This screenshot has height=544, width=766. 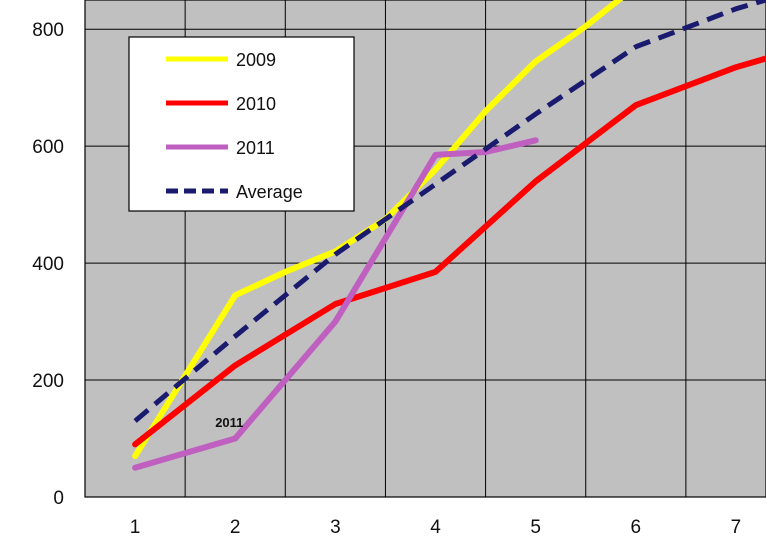 What do you see at coordinates (58, 498) in the screenshot?
I see `y-tick-label: 0` at bounding box center [58, 498].